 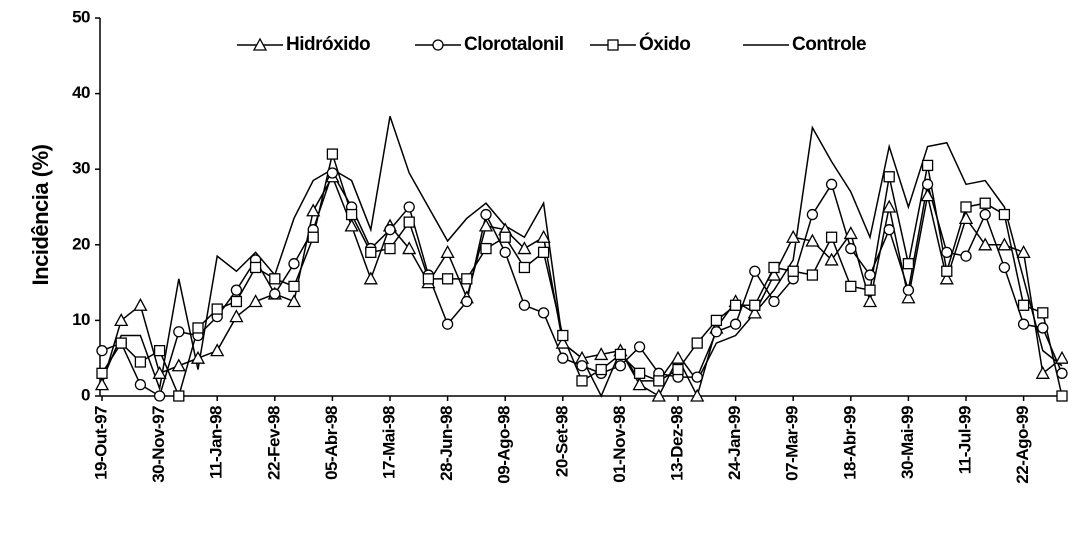 I want to click on y-tick-label: 40, so click(x=81, y=92).